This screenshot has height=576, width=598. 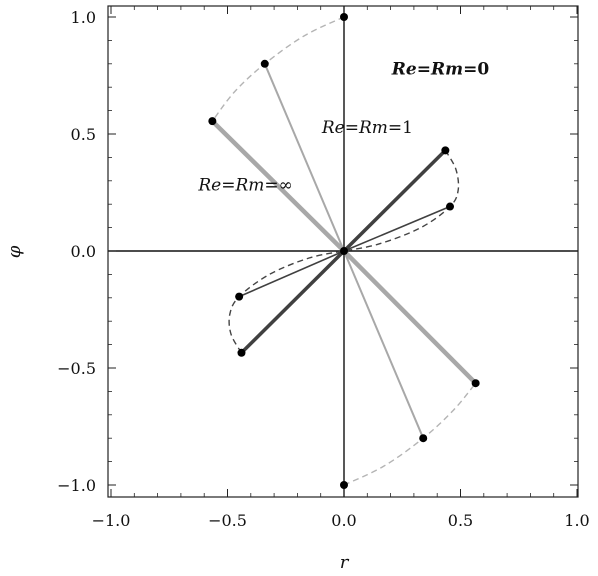 I want to click on y-tick-label: 0.5, so click(x=83, y=134).